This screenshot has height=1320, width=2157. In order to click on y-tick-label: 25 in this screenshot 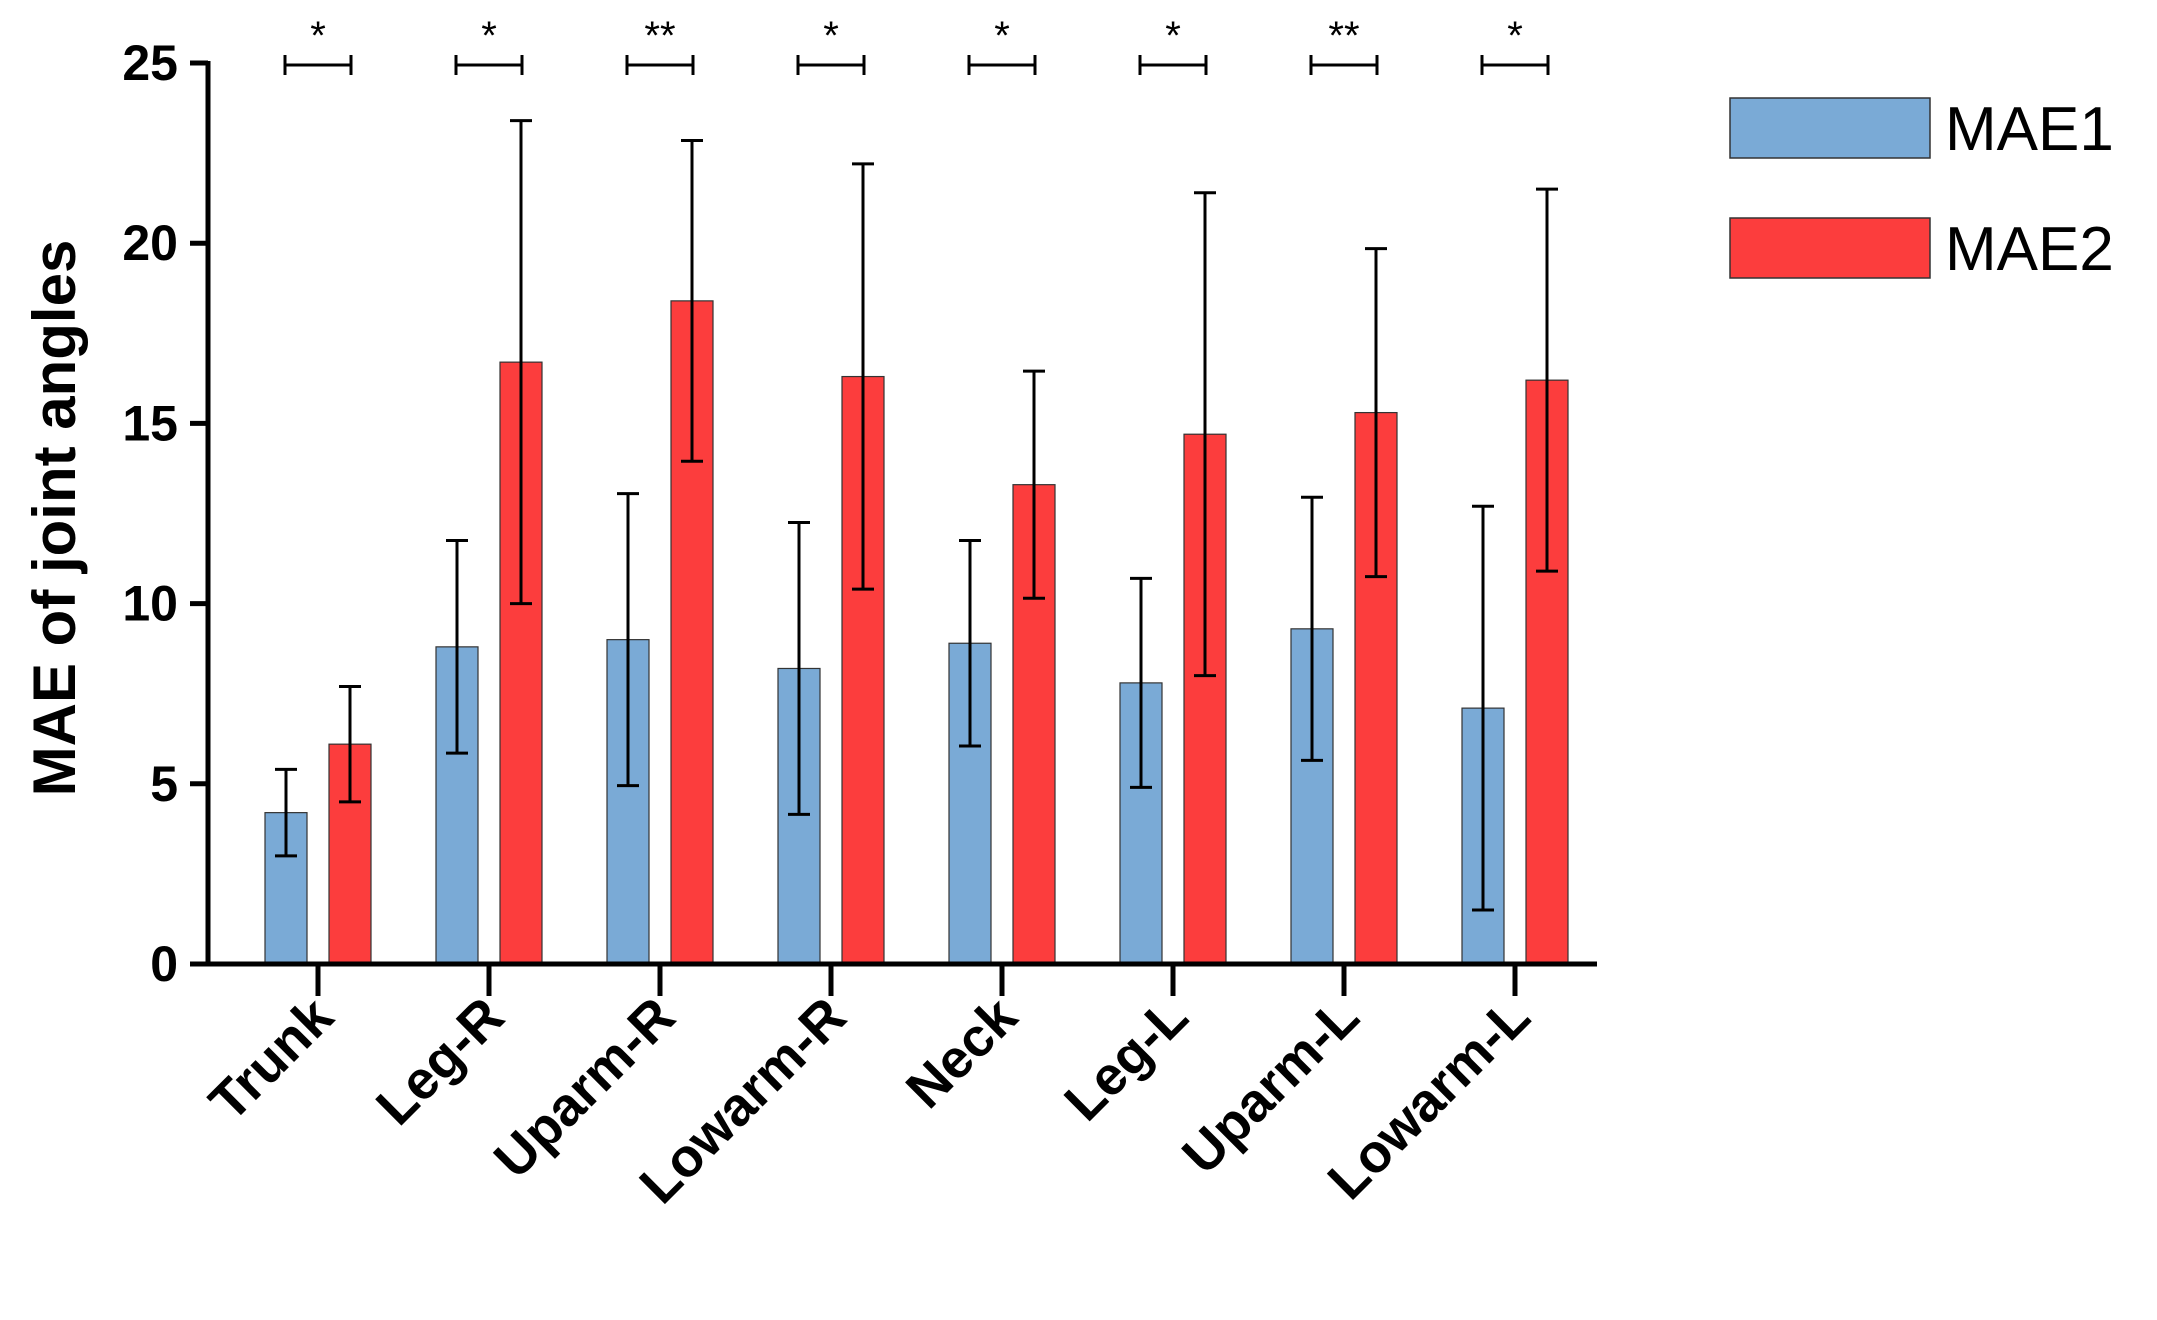, I will do `click(150, 63)`.